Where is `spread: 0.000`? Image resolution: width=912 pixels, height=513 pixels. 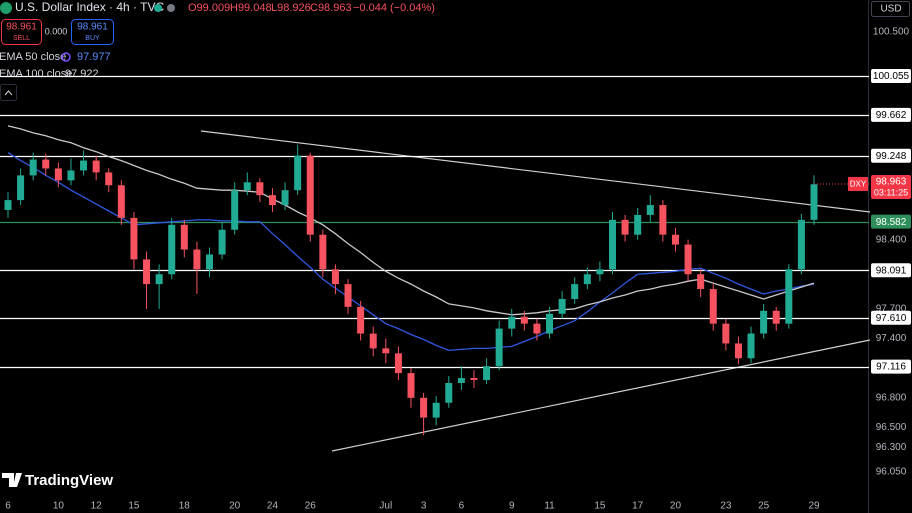 spread: 0.000 is located at coordinates (56, 31).